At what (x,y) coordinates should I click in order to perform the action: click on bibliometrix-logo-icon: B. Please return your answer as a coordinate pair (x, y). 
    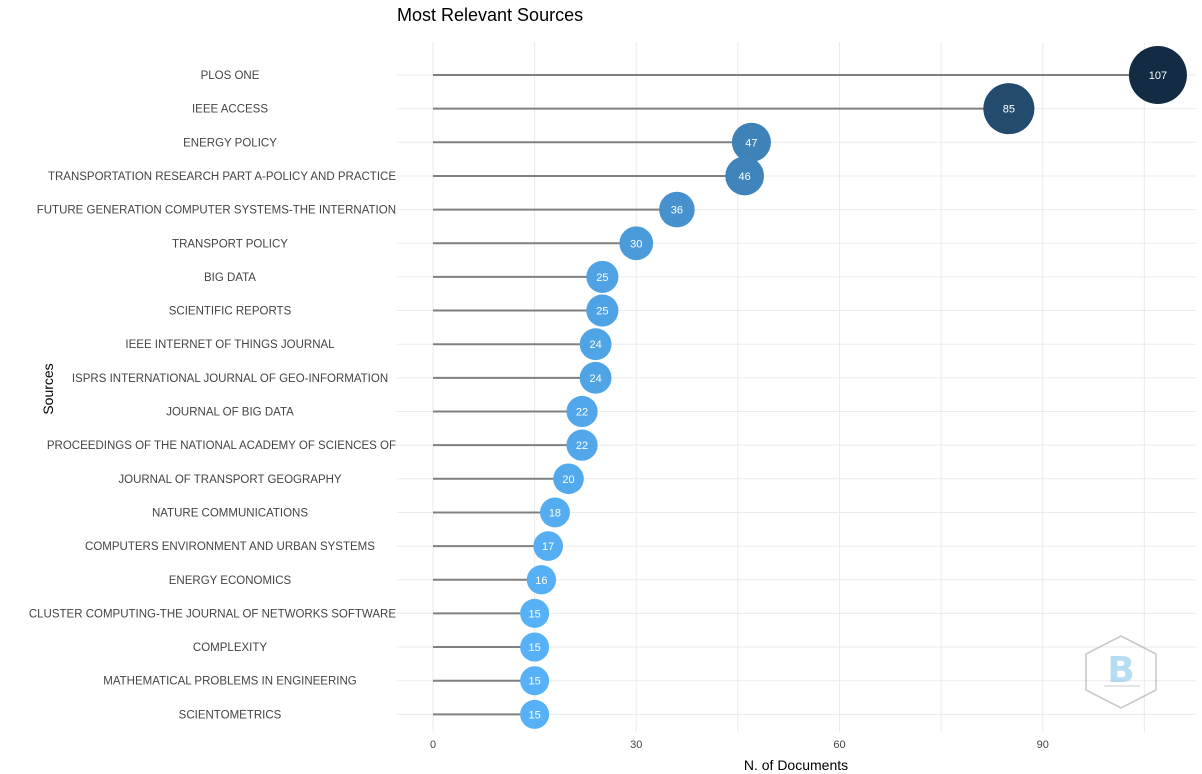
    Looking at the image, I should click on (1121, 672).